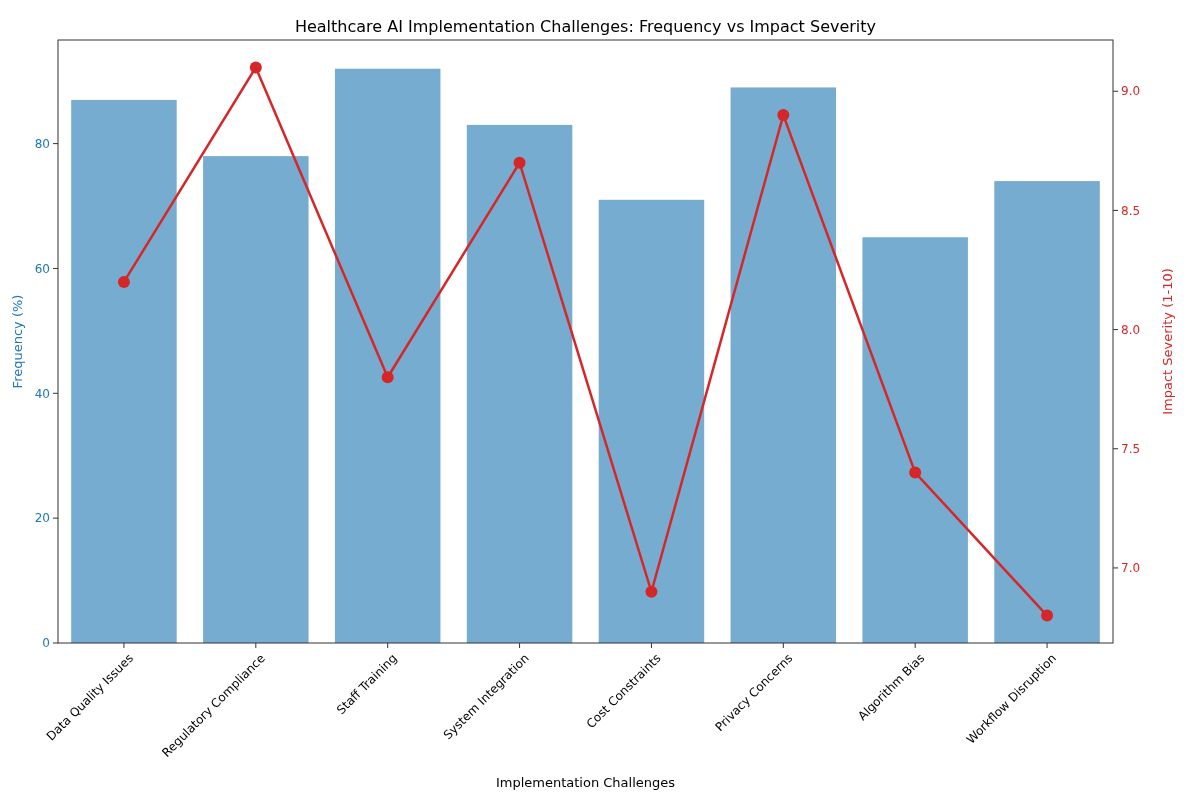 This screenshot has height=801, width=1201. What do you see at coordinates (42, 393) in the screenshot?
I see `y-tick-label: 40` at bounding box center [42, 393].